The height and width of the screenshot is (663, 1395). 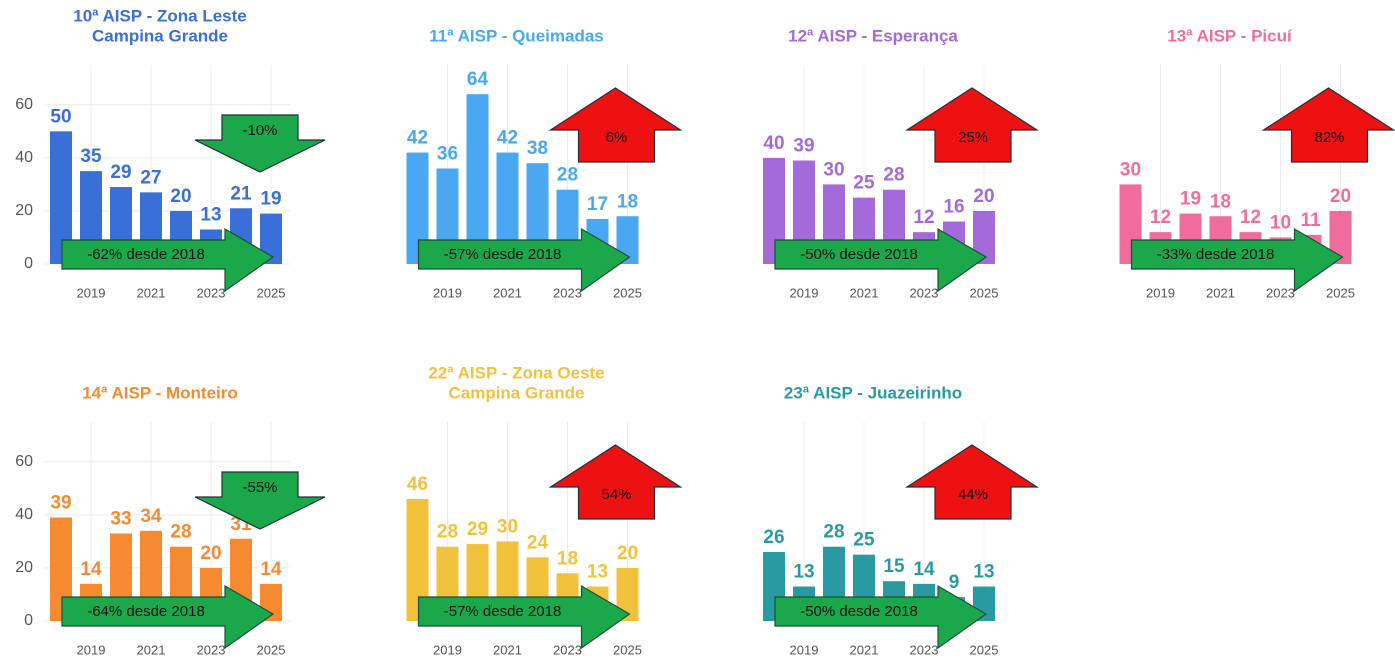 I want to click on chart-title: 11ª AISP - Queimadas, so click(x=516, y=35).